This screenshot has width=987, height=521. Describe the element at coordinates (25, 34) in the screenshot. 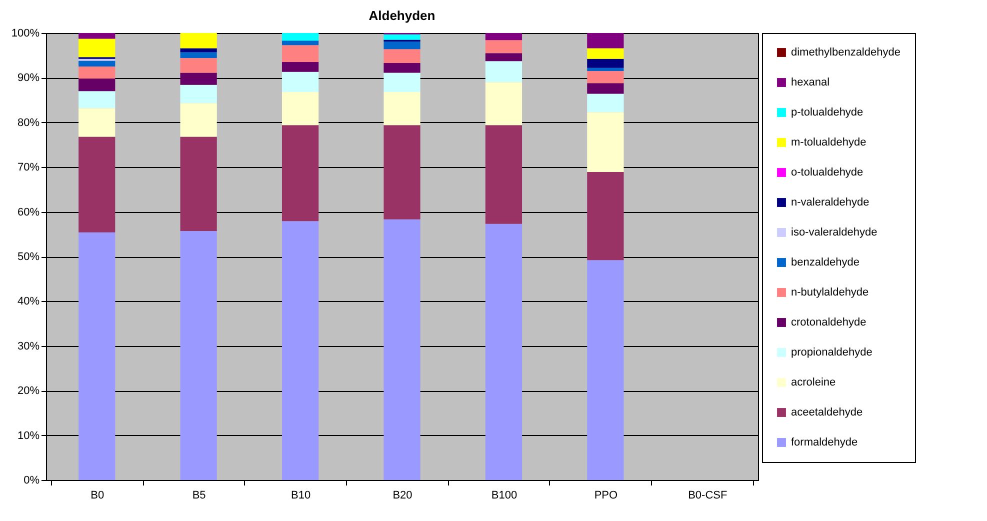

I see `y-tick-label: 100%` at that location.